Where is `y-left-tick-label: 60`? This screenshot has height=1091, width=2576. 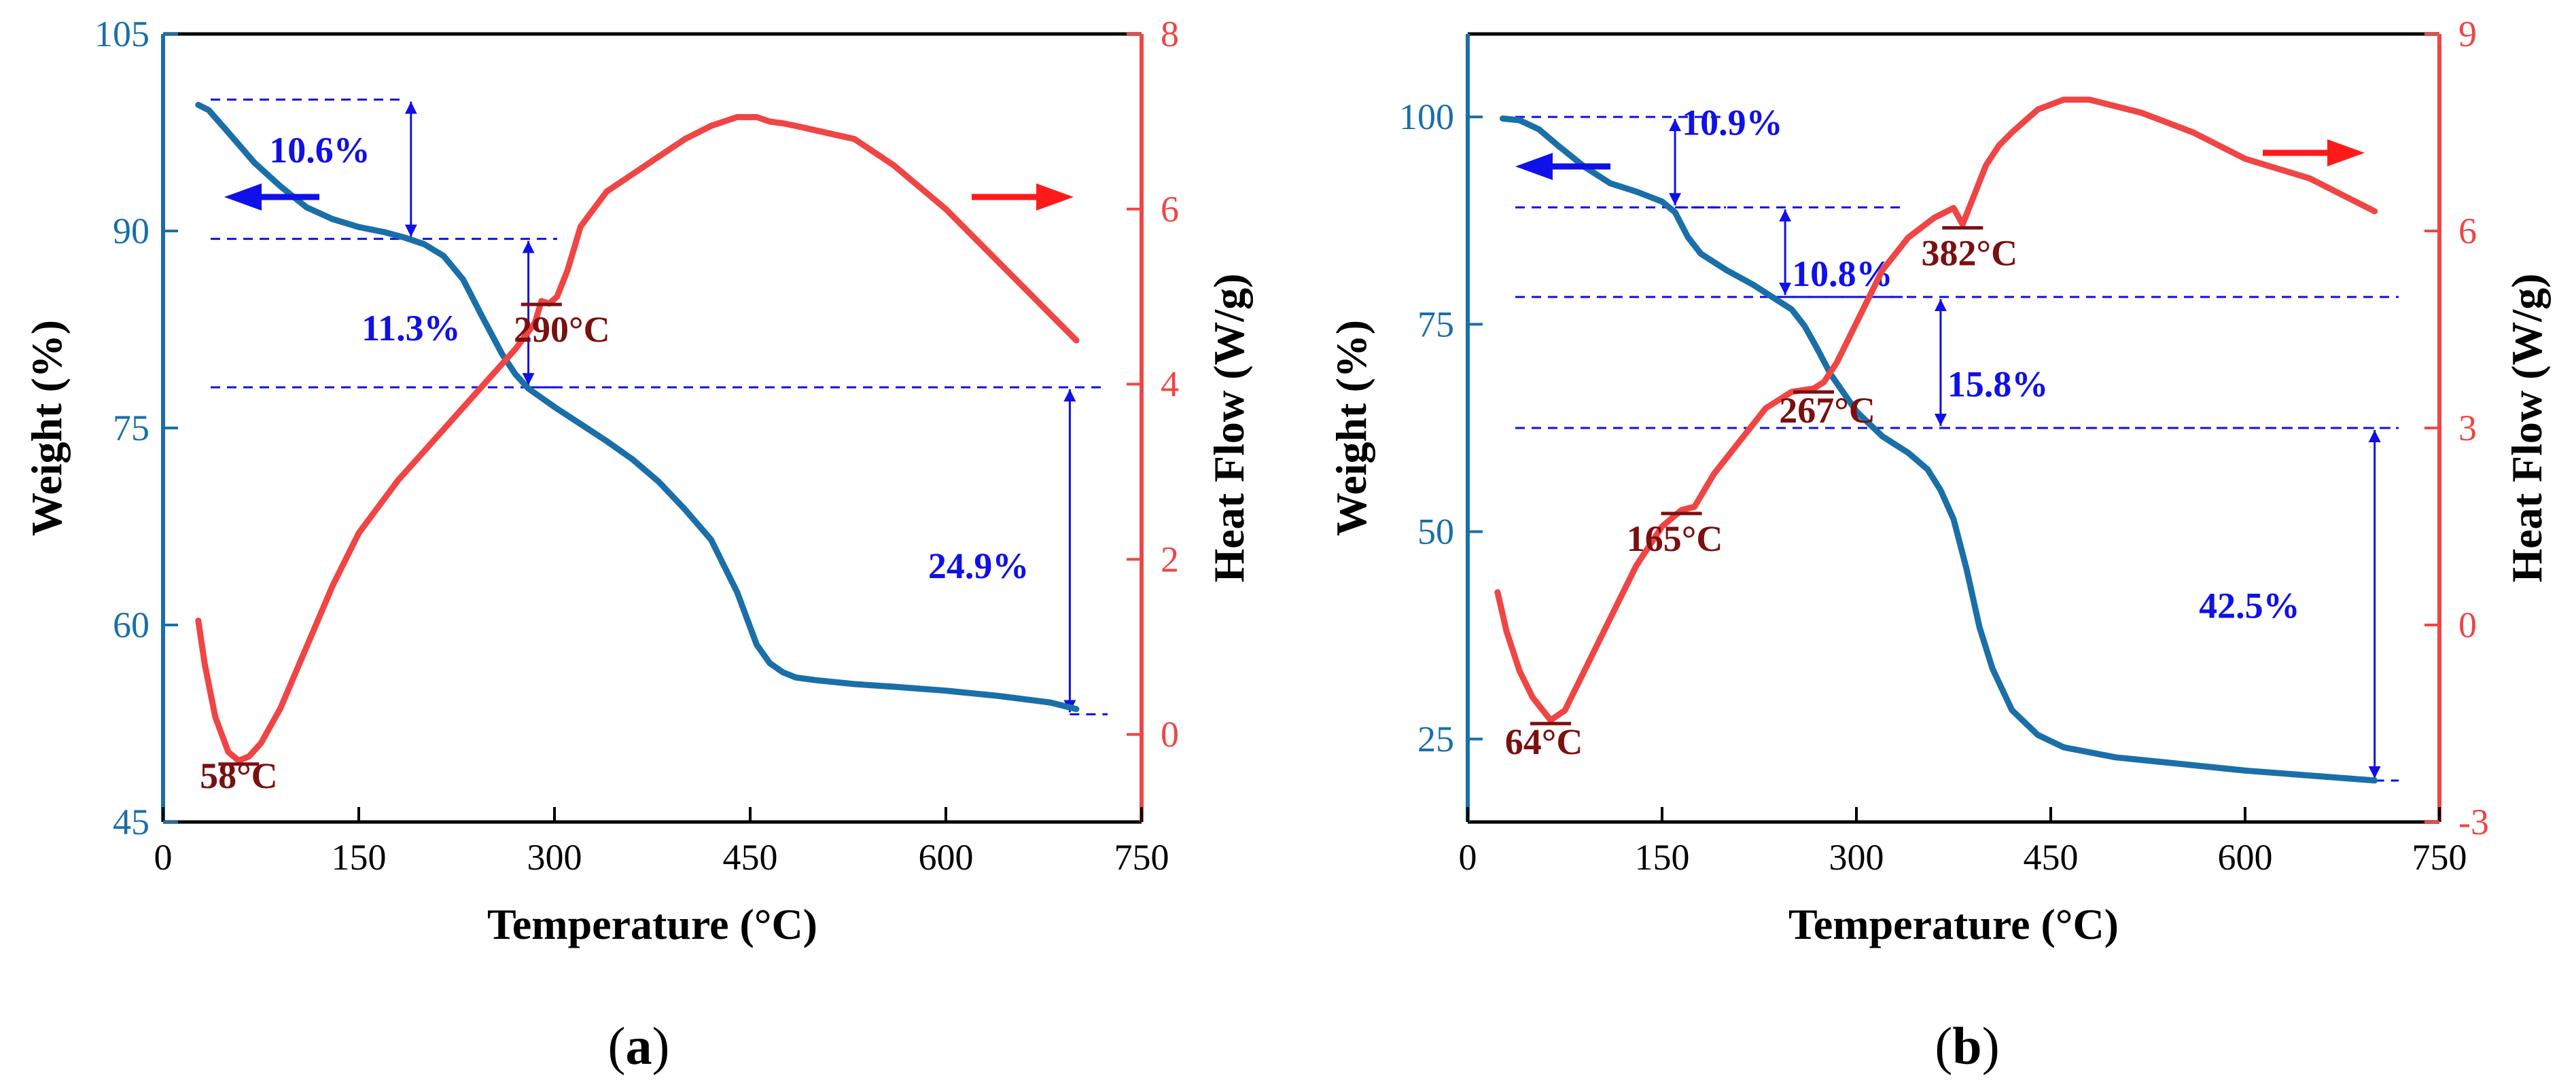 y-left-tick-label: 60 is located at coordinates (131, 625).